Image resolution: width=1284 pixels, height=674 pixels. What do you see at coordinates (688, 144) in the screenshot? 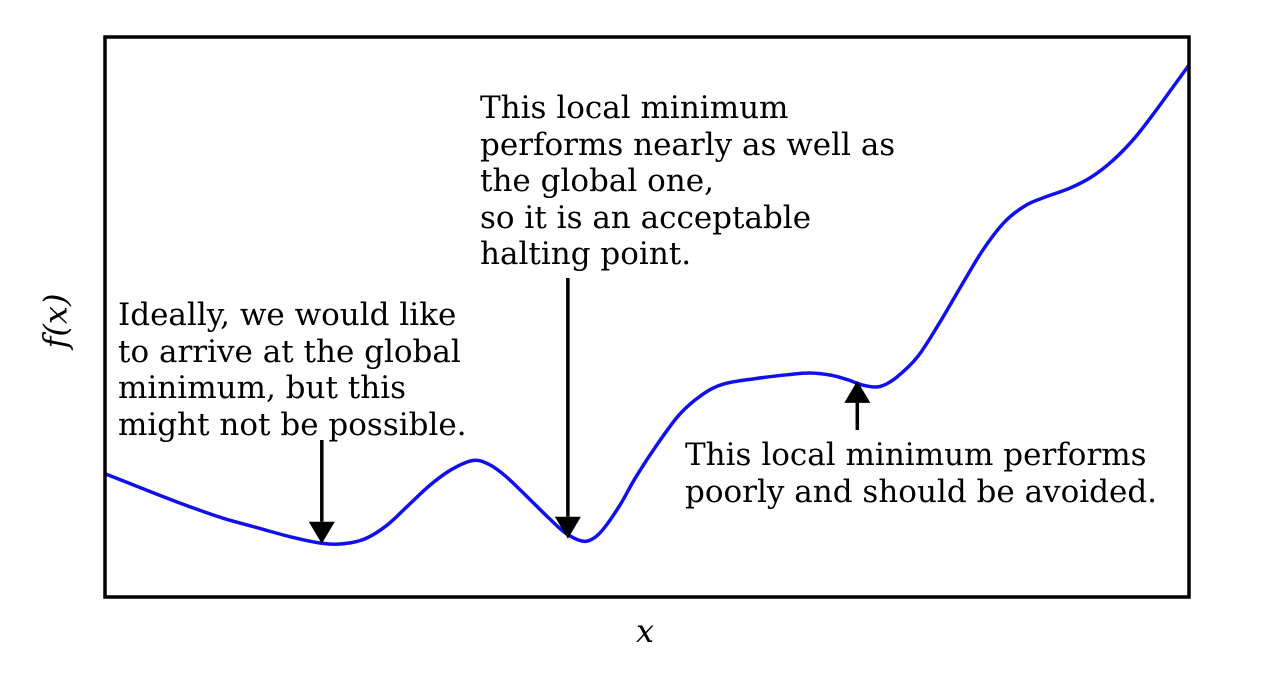
I see `annotation-line: performs nearly as well as` at bounding box center [688, 144].